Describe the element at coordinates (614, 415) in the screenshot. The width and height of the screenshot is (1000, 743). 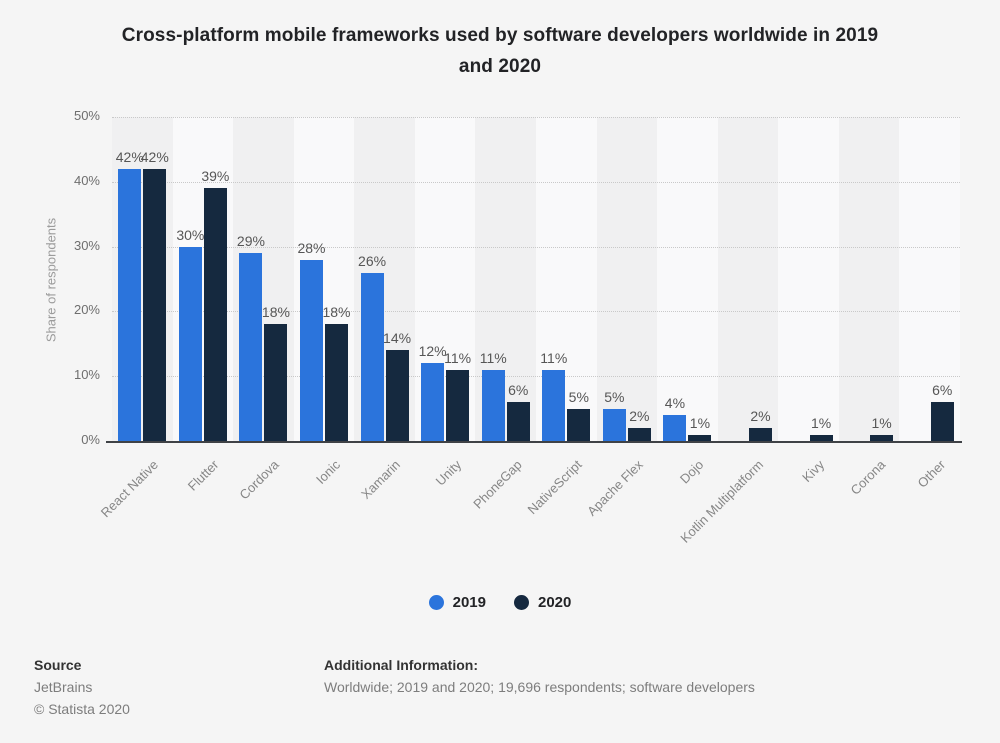
I see `bar-2019-apache-flex: 5%` at that location.